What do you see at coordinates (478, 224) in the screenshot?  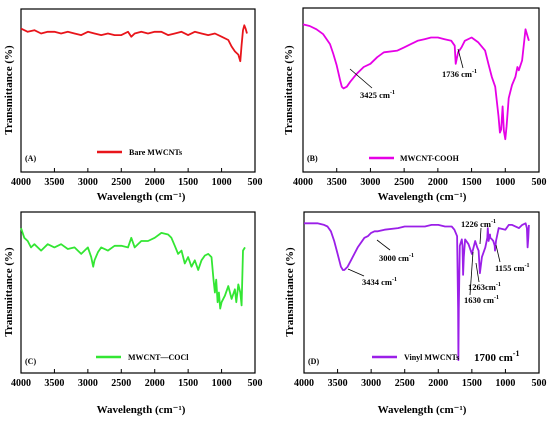 I see `annotation-text: 1226 cm-1` at bounding box center [478, 224].